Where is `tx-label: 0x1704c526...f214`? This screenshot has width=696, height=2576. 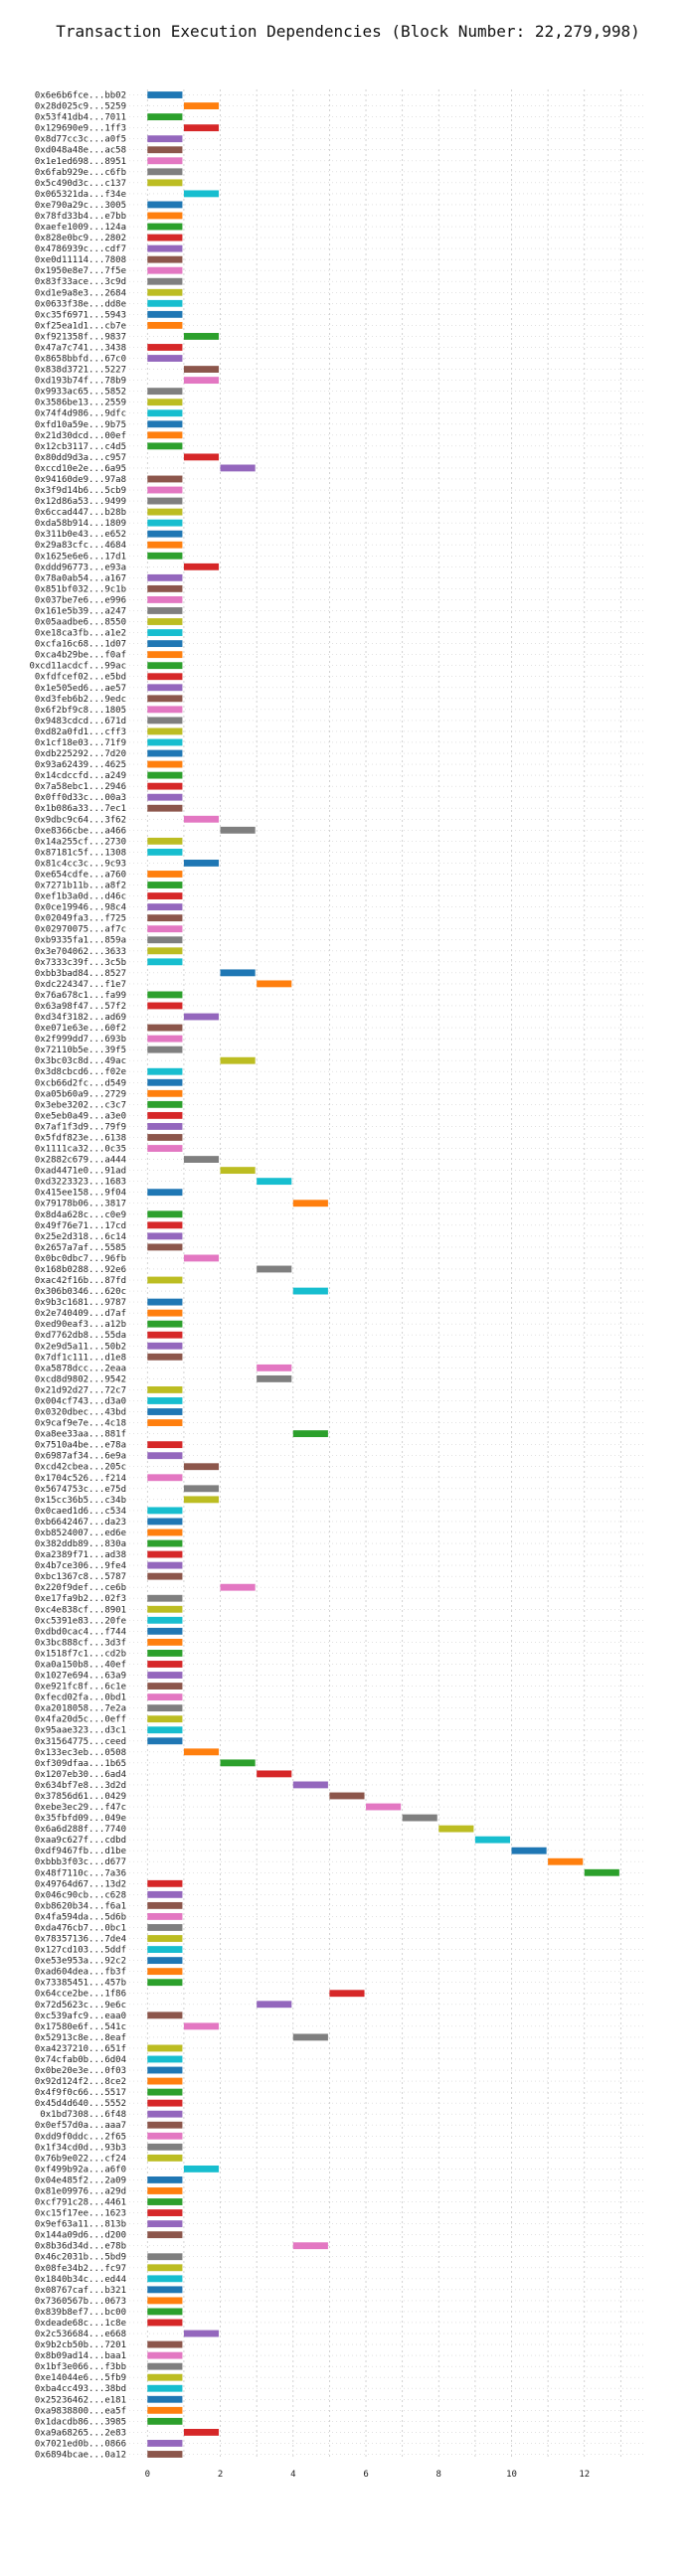 tx-label: 0x1704c526...f214 is located at coordinates (81, 1479).